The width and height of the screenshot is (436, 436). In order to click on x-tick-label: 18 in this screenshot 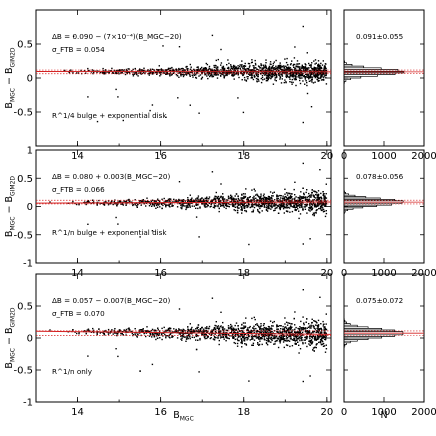, I will do `click(243, 156)`.